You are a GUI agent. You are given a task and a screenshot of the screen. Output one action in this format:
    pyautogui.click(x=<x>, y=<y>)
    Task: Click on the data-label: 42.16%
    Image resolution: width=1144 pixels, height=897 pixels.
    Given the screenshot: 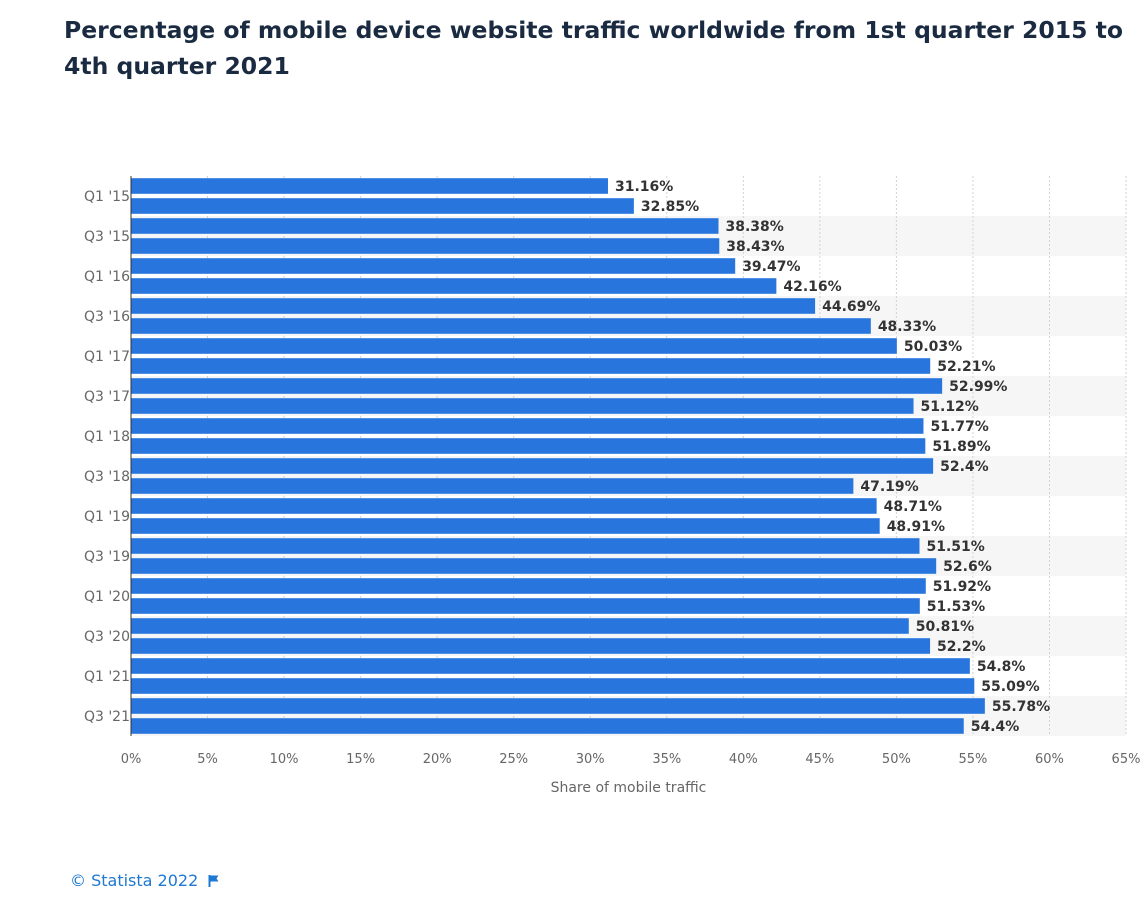 What is the action you would take?
    pyautogui.click(x=812, y=287)
    